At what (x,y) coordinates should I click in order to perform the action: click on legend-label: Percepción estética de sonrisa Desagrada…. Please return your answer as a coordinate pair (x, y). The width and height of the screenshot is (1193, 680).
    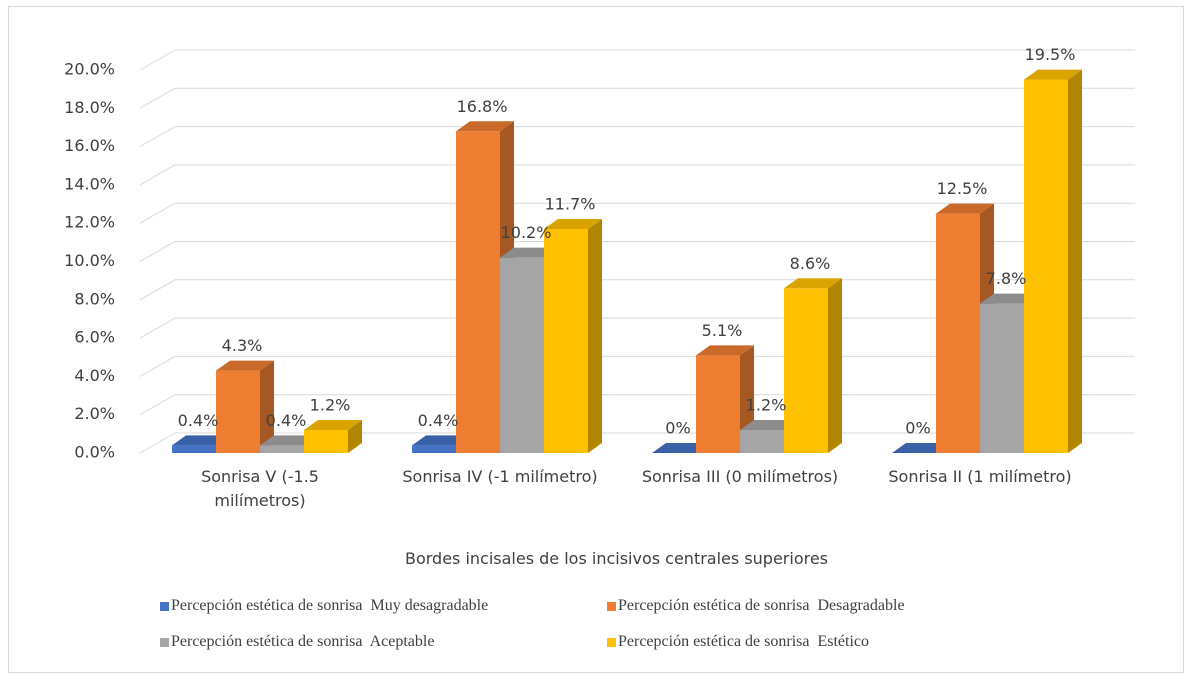
    Looking at the image, I should click on (761, 605).